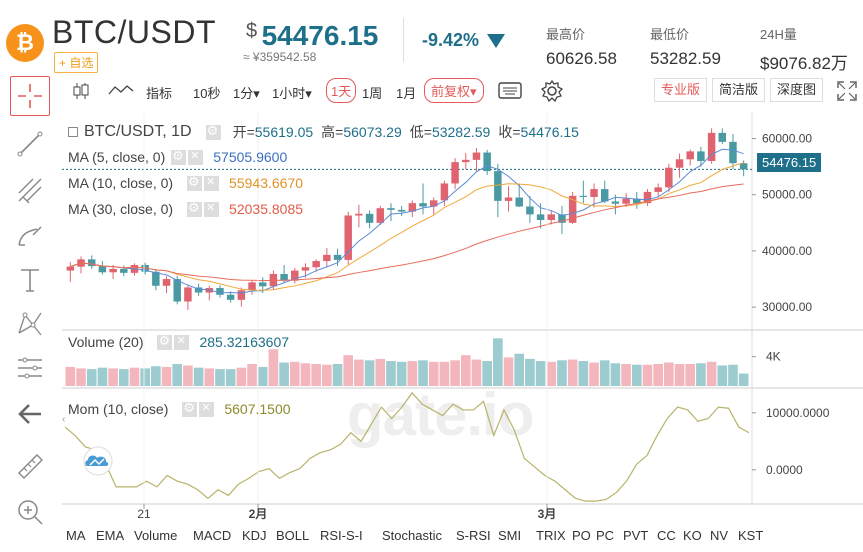 This screenshot has height=552, width=863. What do you see at coordinates (30, 414) in the screenshot?
I see `back-tool` at bounding box center [30, 414].